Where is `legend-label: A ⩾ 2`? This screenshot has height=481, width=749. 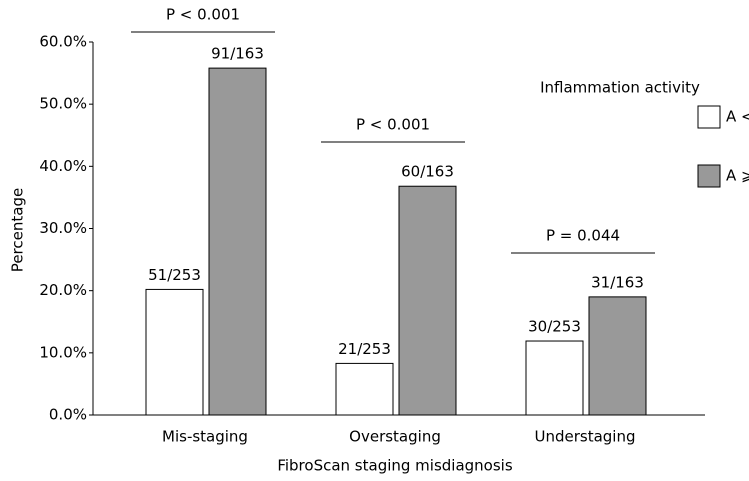 legend-label: A ⩾ 2 is located at coordinates (737, 176).